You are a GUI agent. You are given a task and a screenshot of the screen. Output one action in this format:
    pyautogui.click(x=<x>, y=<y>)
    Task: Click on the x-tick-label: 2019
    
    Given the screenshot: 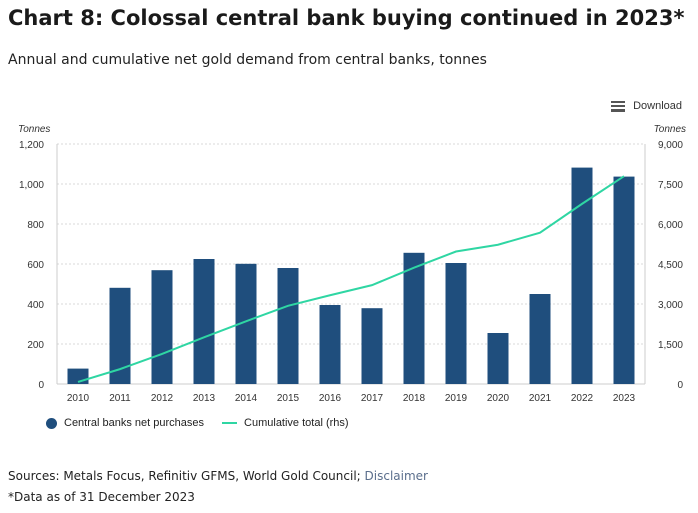 What is the action you would take?
    pyautogui.click(x=456, y=398)
    